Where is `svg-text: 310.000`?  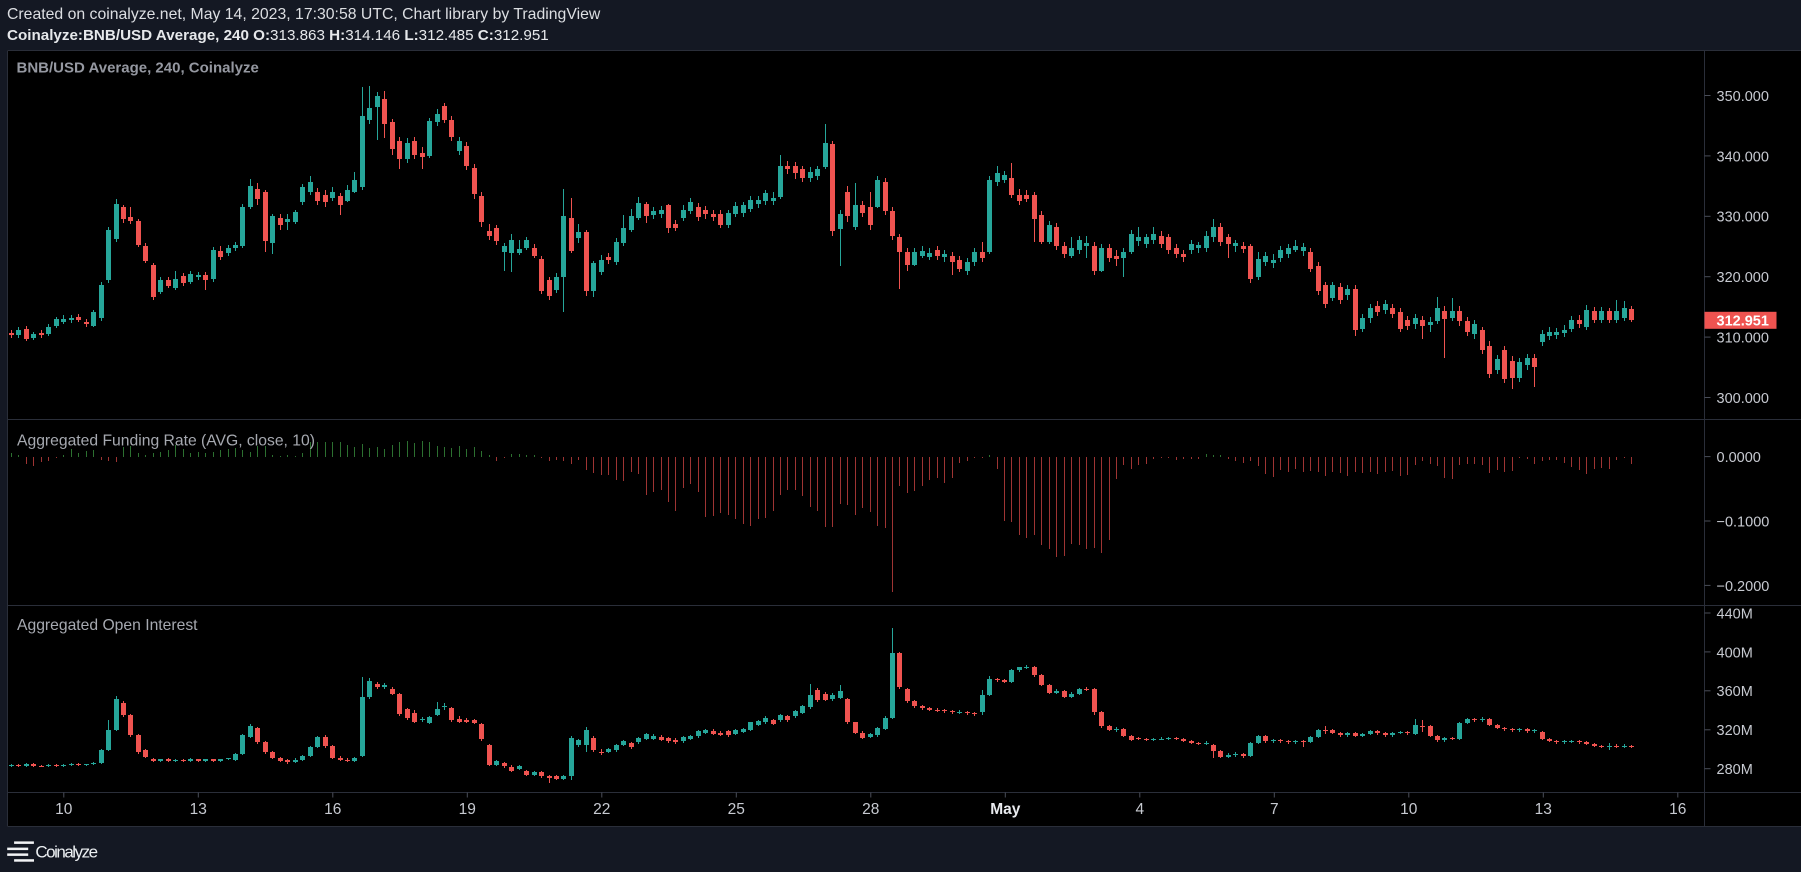 svg-text: 310.000 is located at coordinates (1743, 339).